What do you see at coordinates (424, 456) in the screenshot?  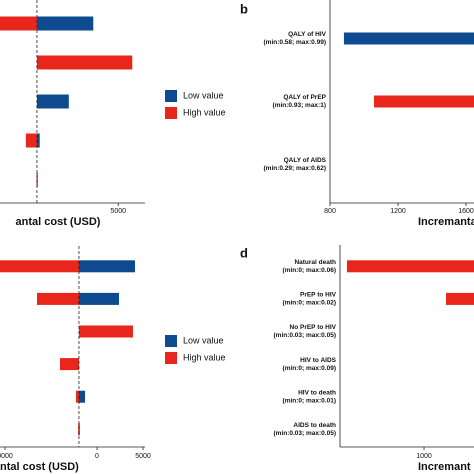 I see `x-tick-label: 1000` at bounding box center [424, 456].